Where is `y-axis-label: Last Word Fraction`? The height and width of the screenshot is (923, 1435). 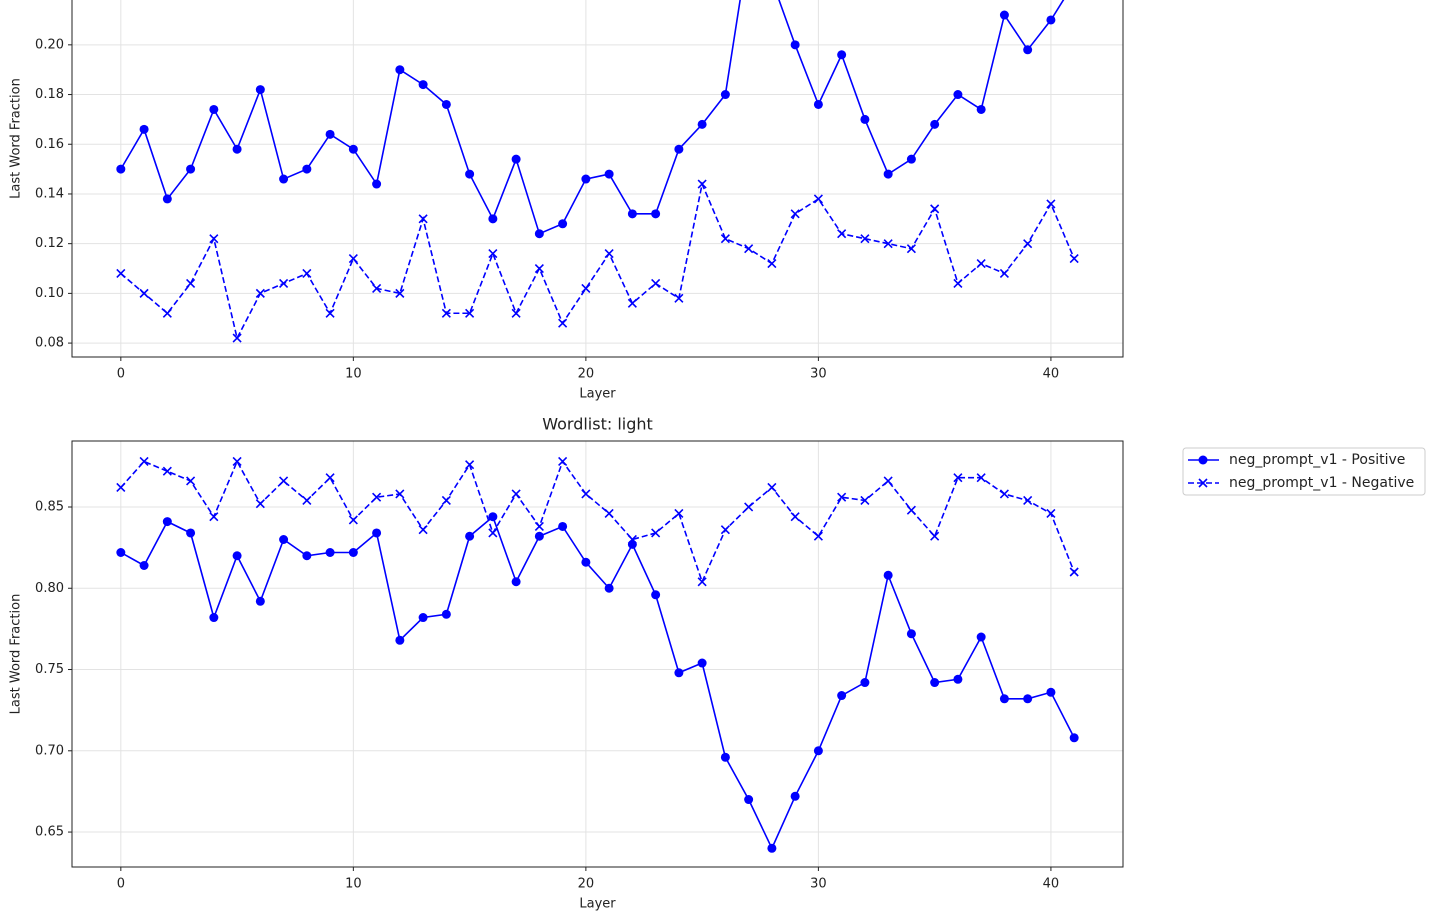
y-axis-label: Last Word Fraction is located at coordinates (16, 138).